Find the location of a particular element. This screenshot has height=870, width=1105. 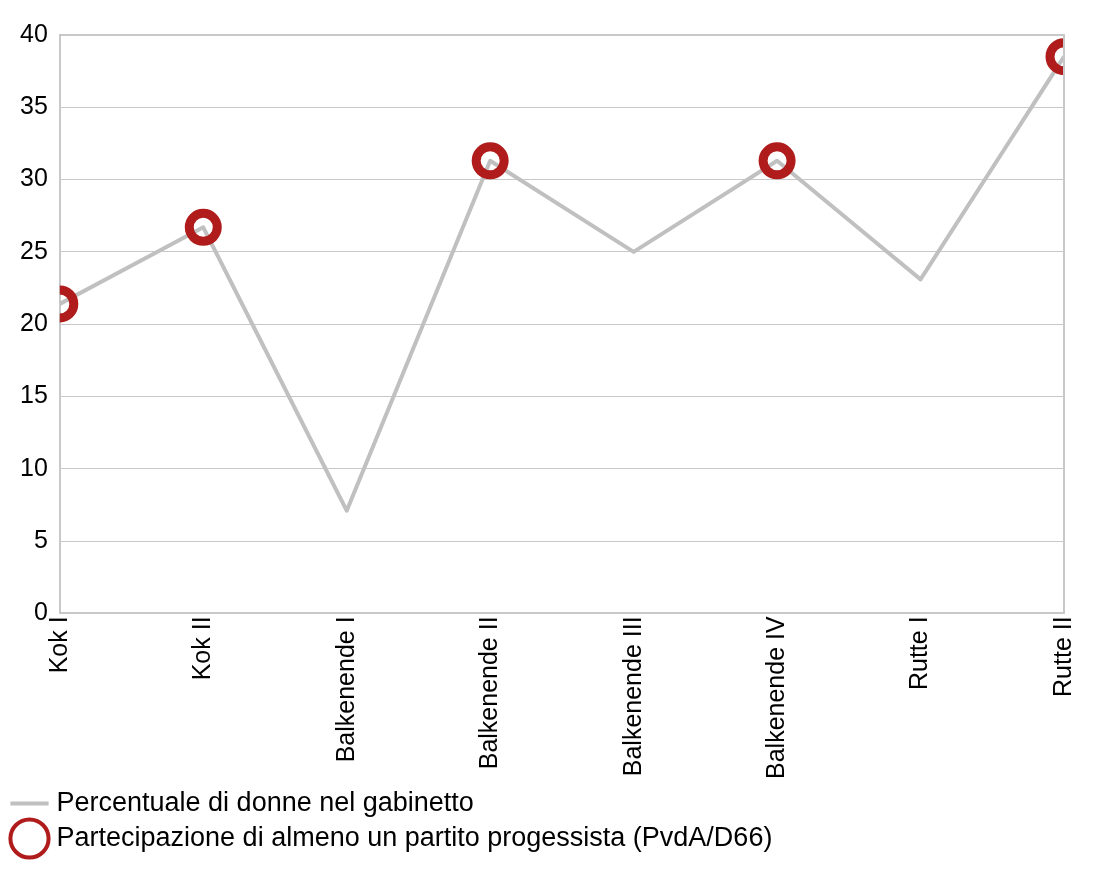

y-tick-label: 35 is located at coordinates (34, 105).